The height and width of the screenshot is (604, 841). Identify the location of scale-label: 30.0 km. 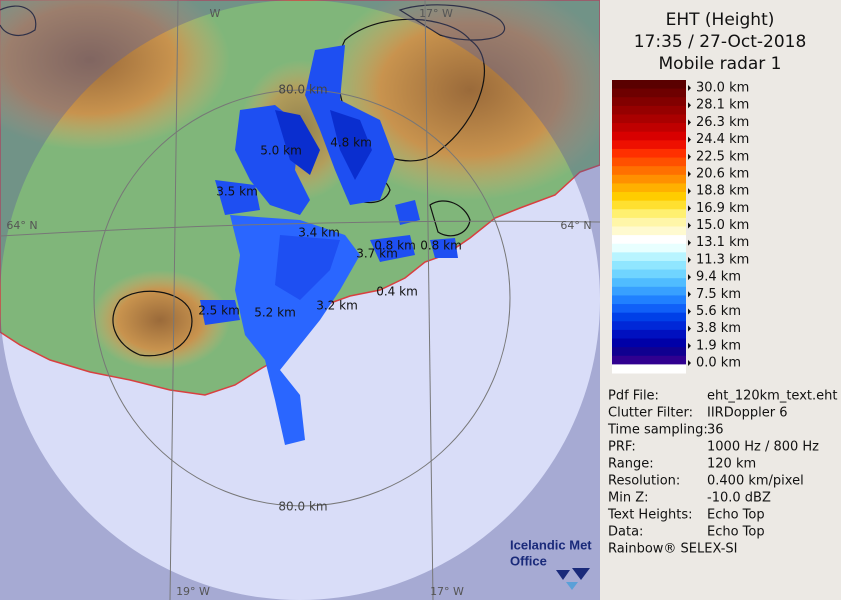
(722, 88).